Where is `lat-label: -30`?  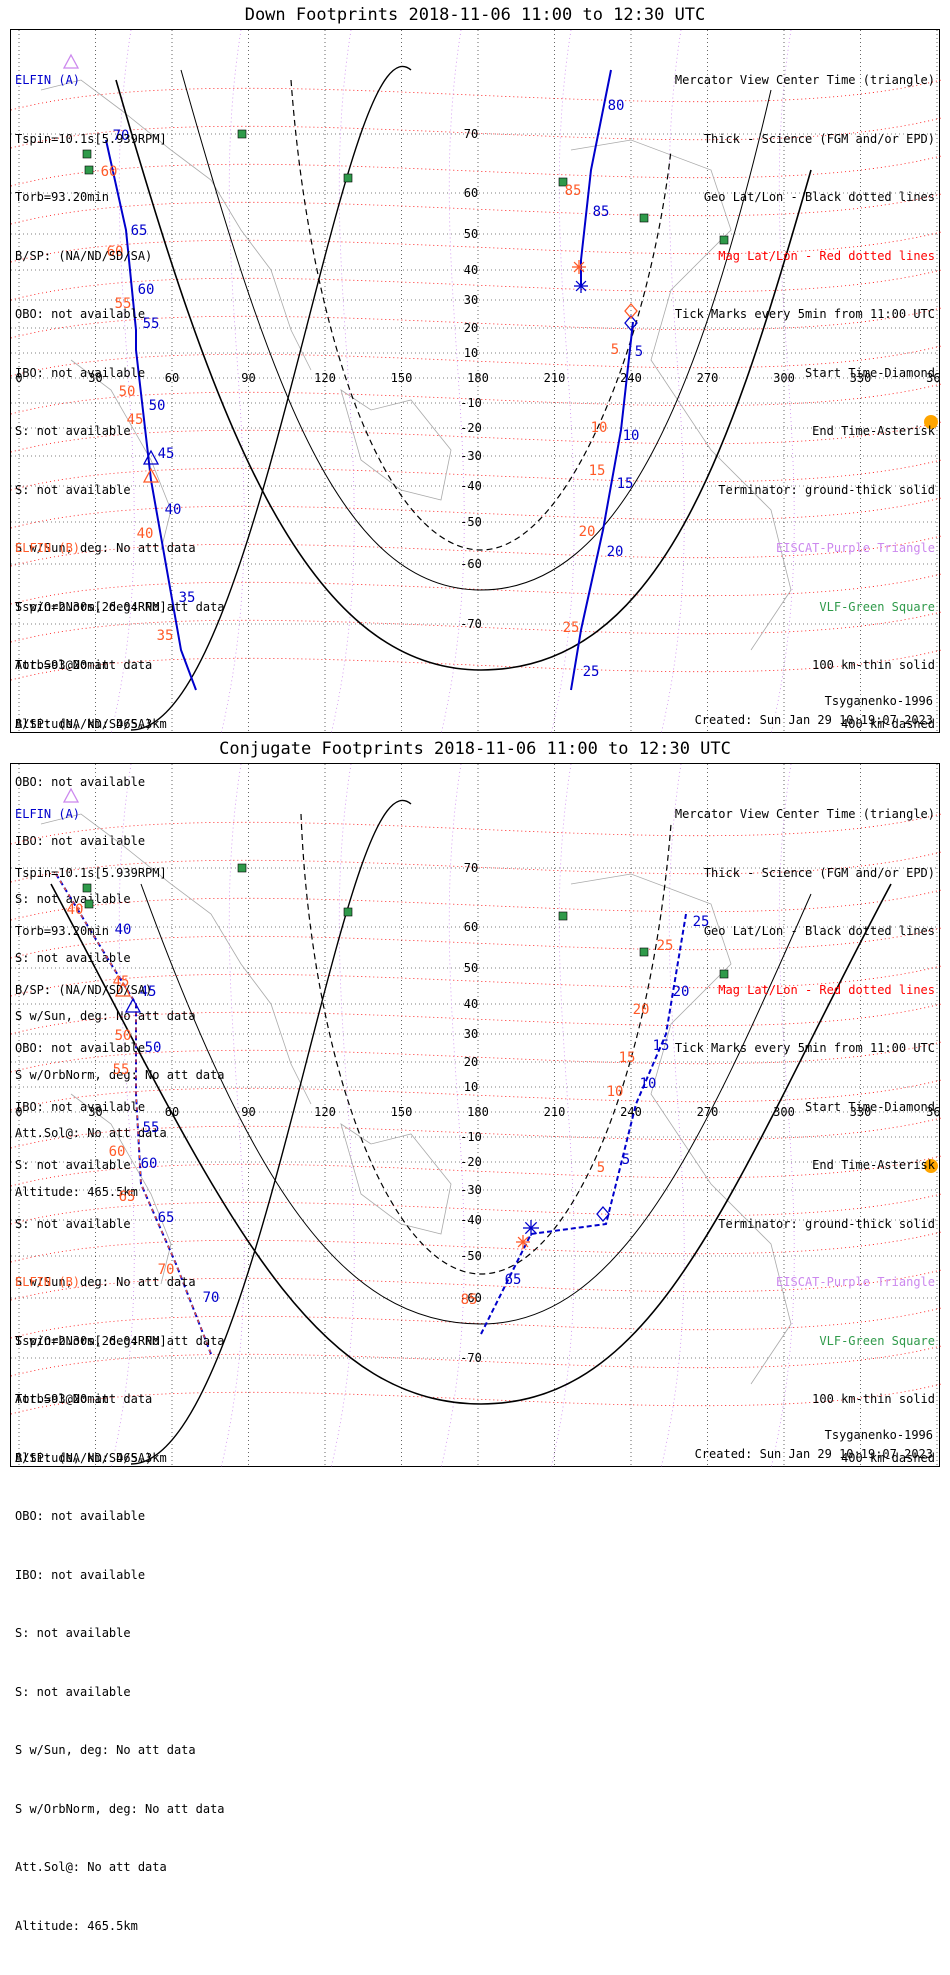 lat-label: -30 is located at coordinates (471, 456).